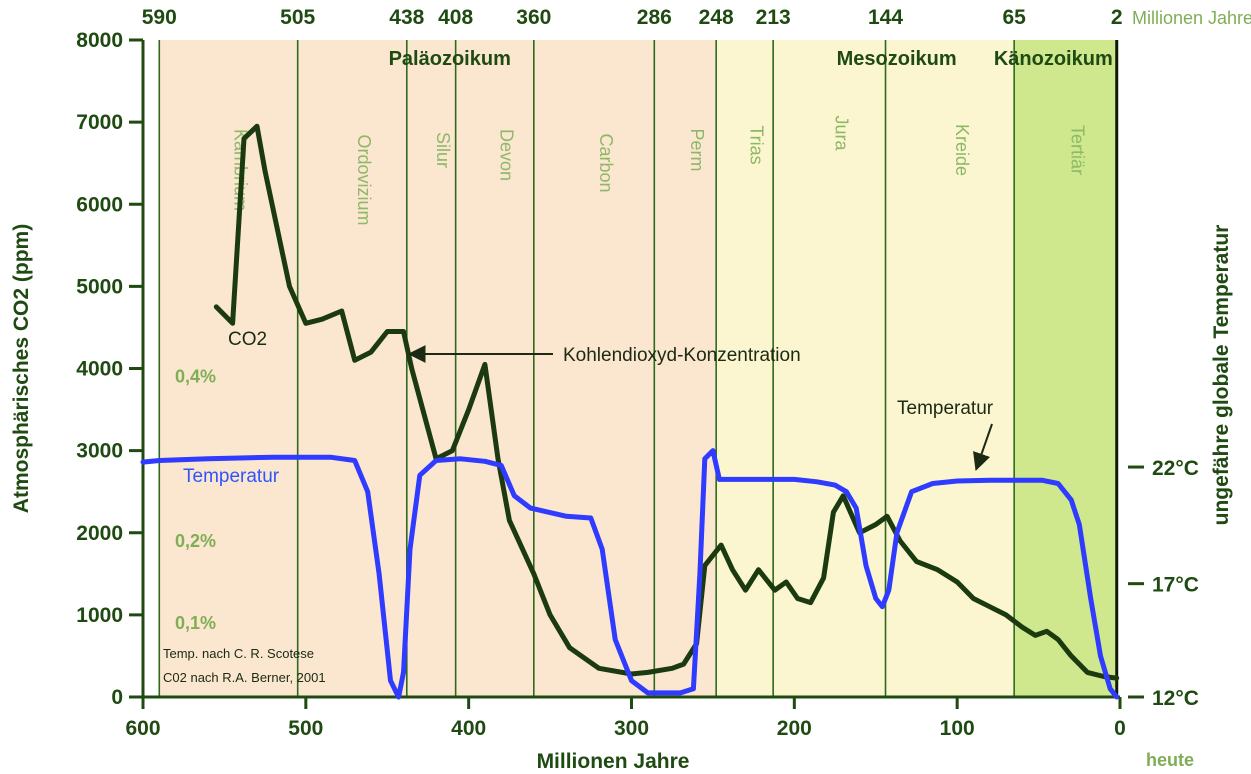 Image resolution: width=1251 pixels, height=774 pixels. What do you see at coordinates (364, 179) in the screenshot?
I see `period-label-ordovizium: Ordovizium` at bounding box center [364, 179].